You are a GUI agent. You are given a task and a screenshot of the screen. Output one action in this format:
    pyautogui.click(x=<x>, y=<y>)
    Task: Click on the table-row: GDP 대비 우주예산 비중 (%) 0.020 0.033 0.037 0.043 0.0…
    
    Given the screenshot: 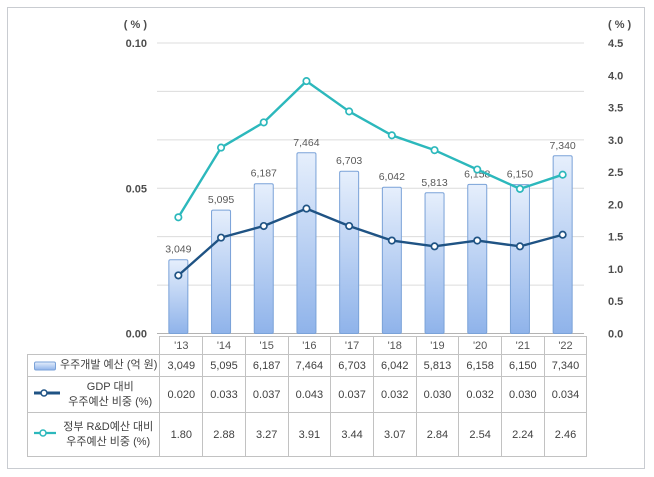 What is the action you would take?
    pyautogui.click(x=307, y=394)
    